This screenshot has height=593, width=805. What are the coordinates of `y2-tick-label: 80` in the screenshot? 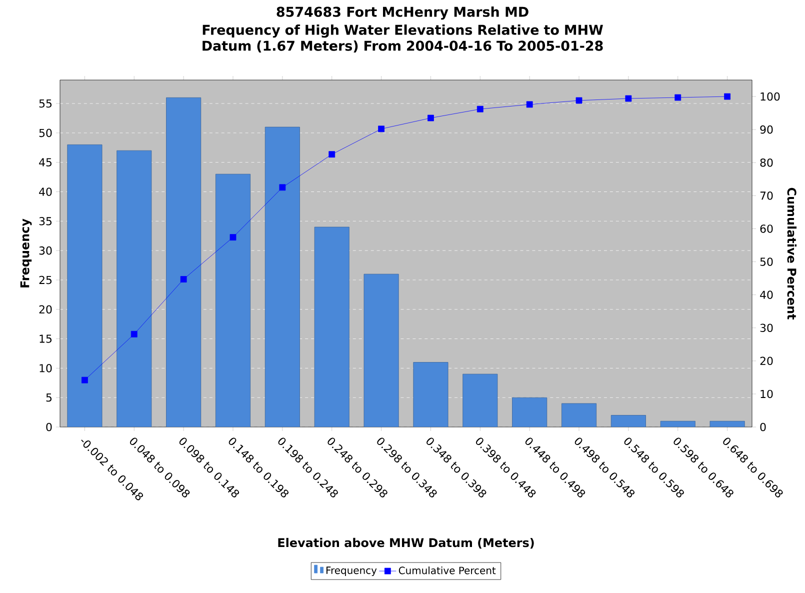 It's located at (766, 162).